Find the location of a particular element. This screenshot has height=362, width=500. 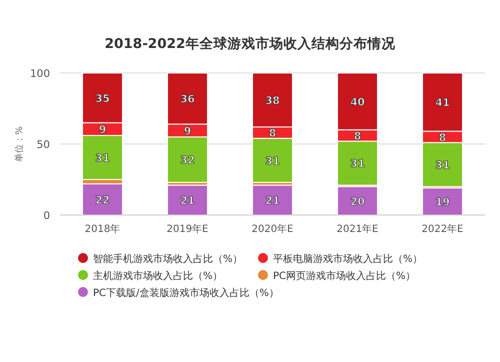

y-tick-label: 100 is located at coordinates (40, 74).